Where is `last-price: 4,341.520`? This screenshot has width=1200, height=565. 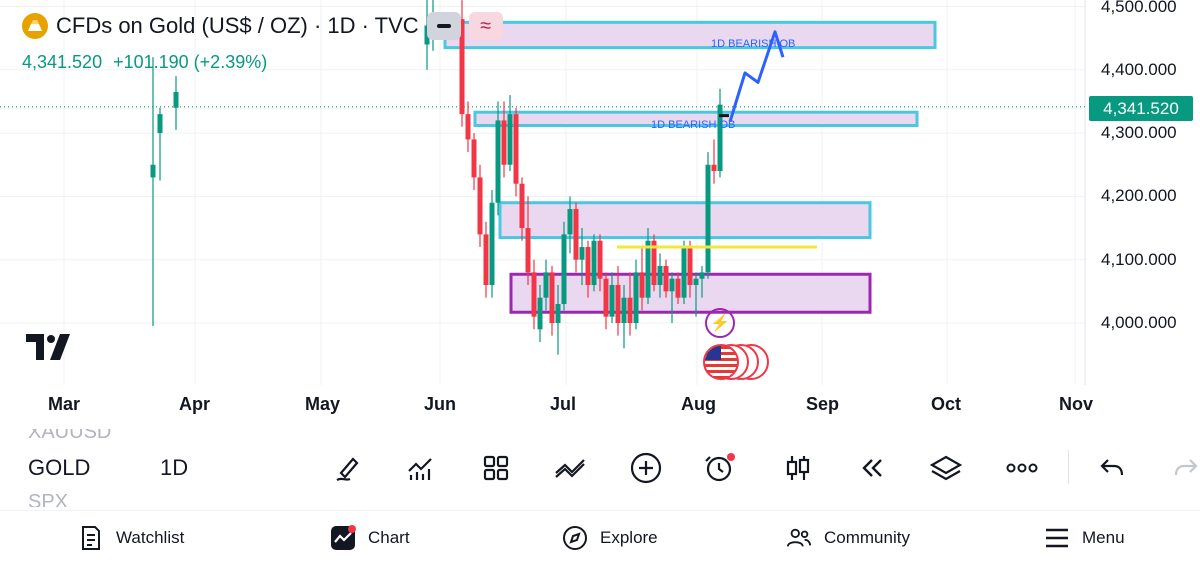 last-price: 4,341.520 is located at coordinates (62, 62).